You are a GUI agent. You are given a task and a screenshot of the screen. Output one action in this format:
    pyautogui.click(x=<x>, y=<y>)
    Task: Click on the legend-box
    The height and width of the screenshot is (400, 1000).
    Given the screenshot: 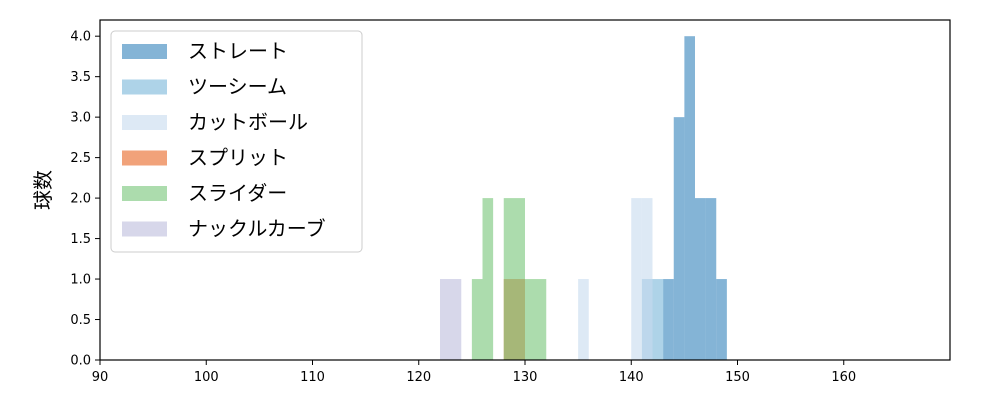 What is the action you would take?
    pyautogui.click(x=236, y=141)
    